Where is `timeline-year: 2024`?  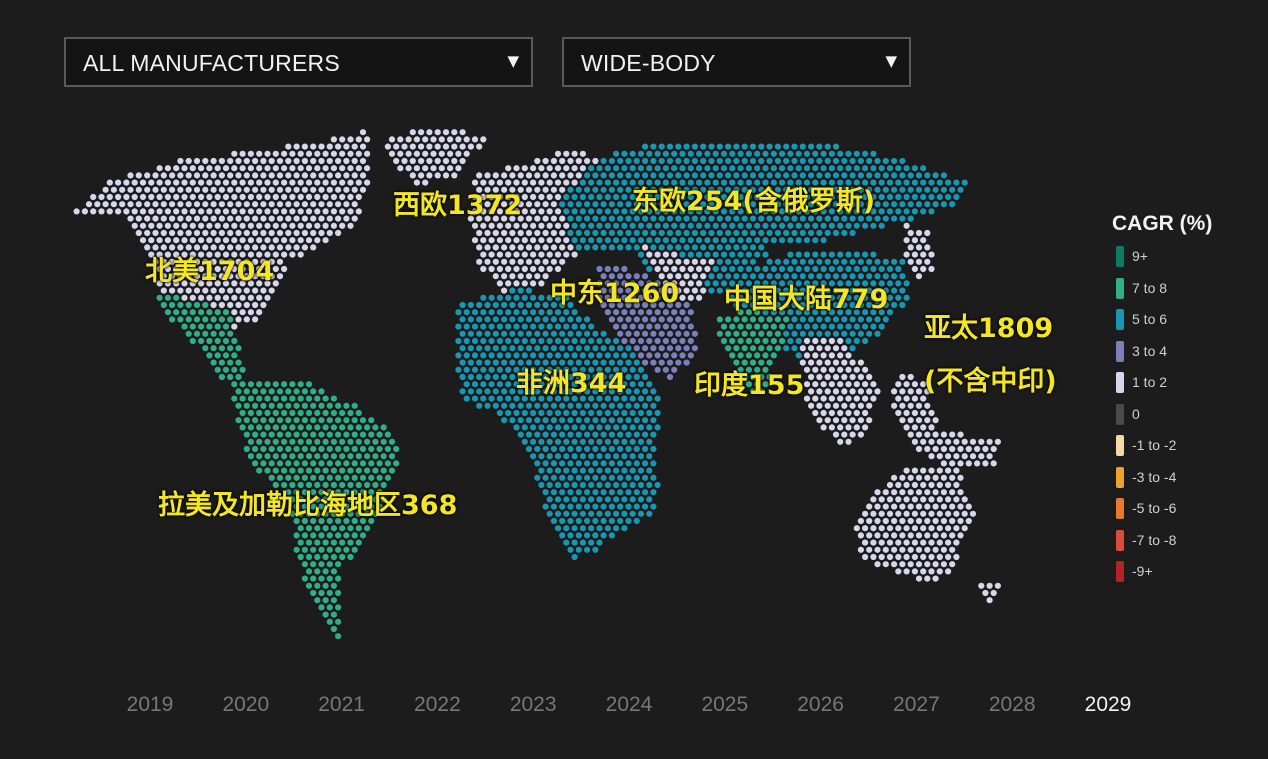
timeline-year: 2024 is located at coordinates (629, 704).